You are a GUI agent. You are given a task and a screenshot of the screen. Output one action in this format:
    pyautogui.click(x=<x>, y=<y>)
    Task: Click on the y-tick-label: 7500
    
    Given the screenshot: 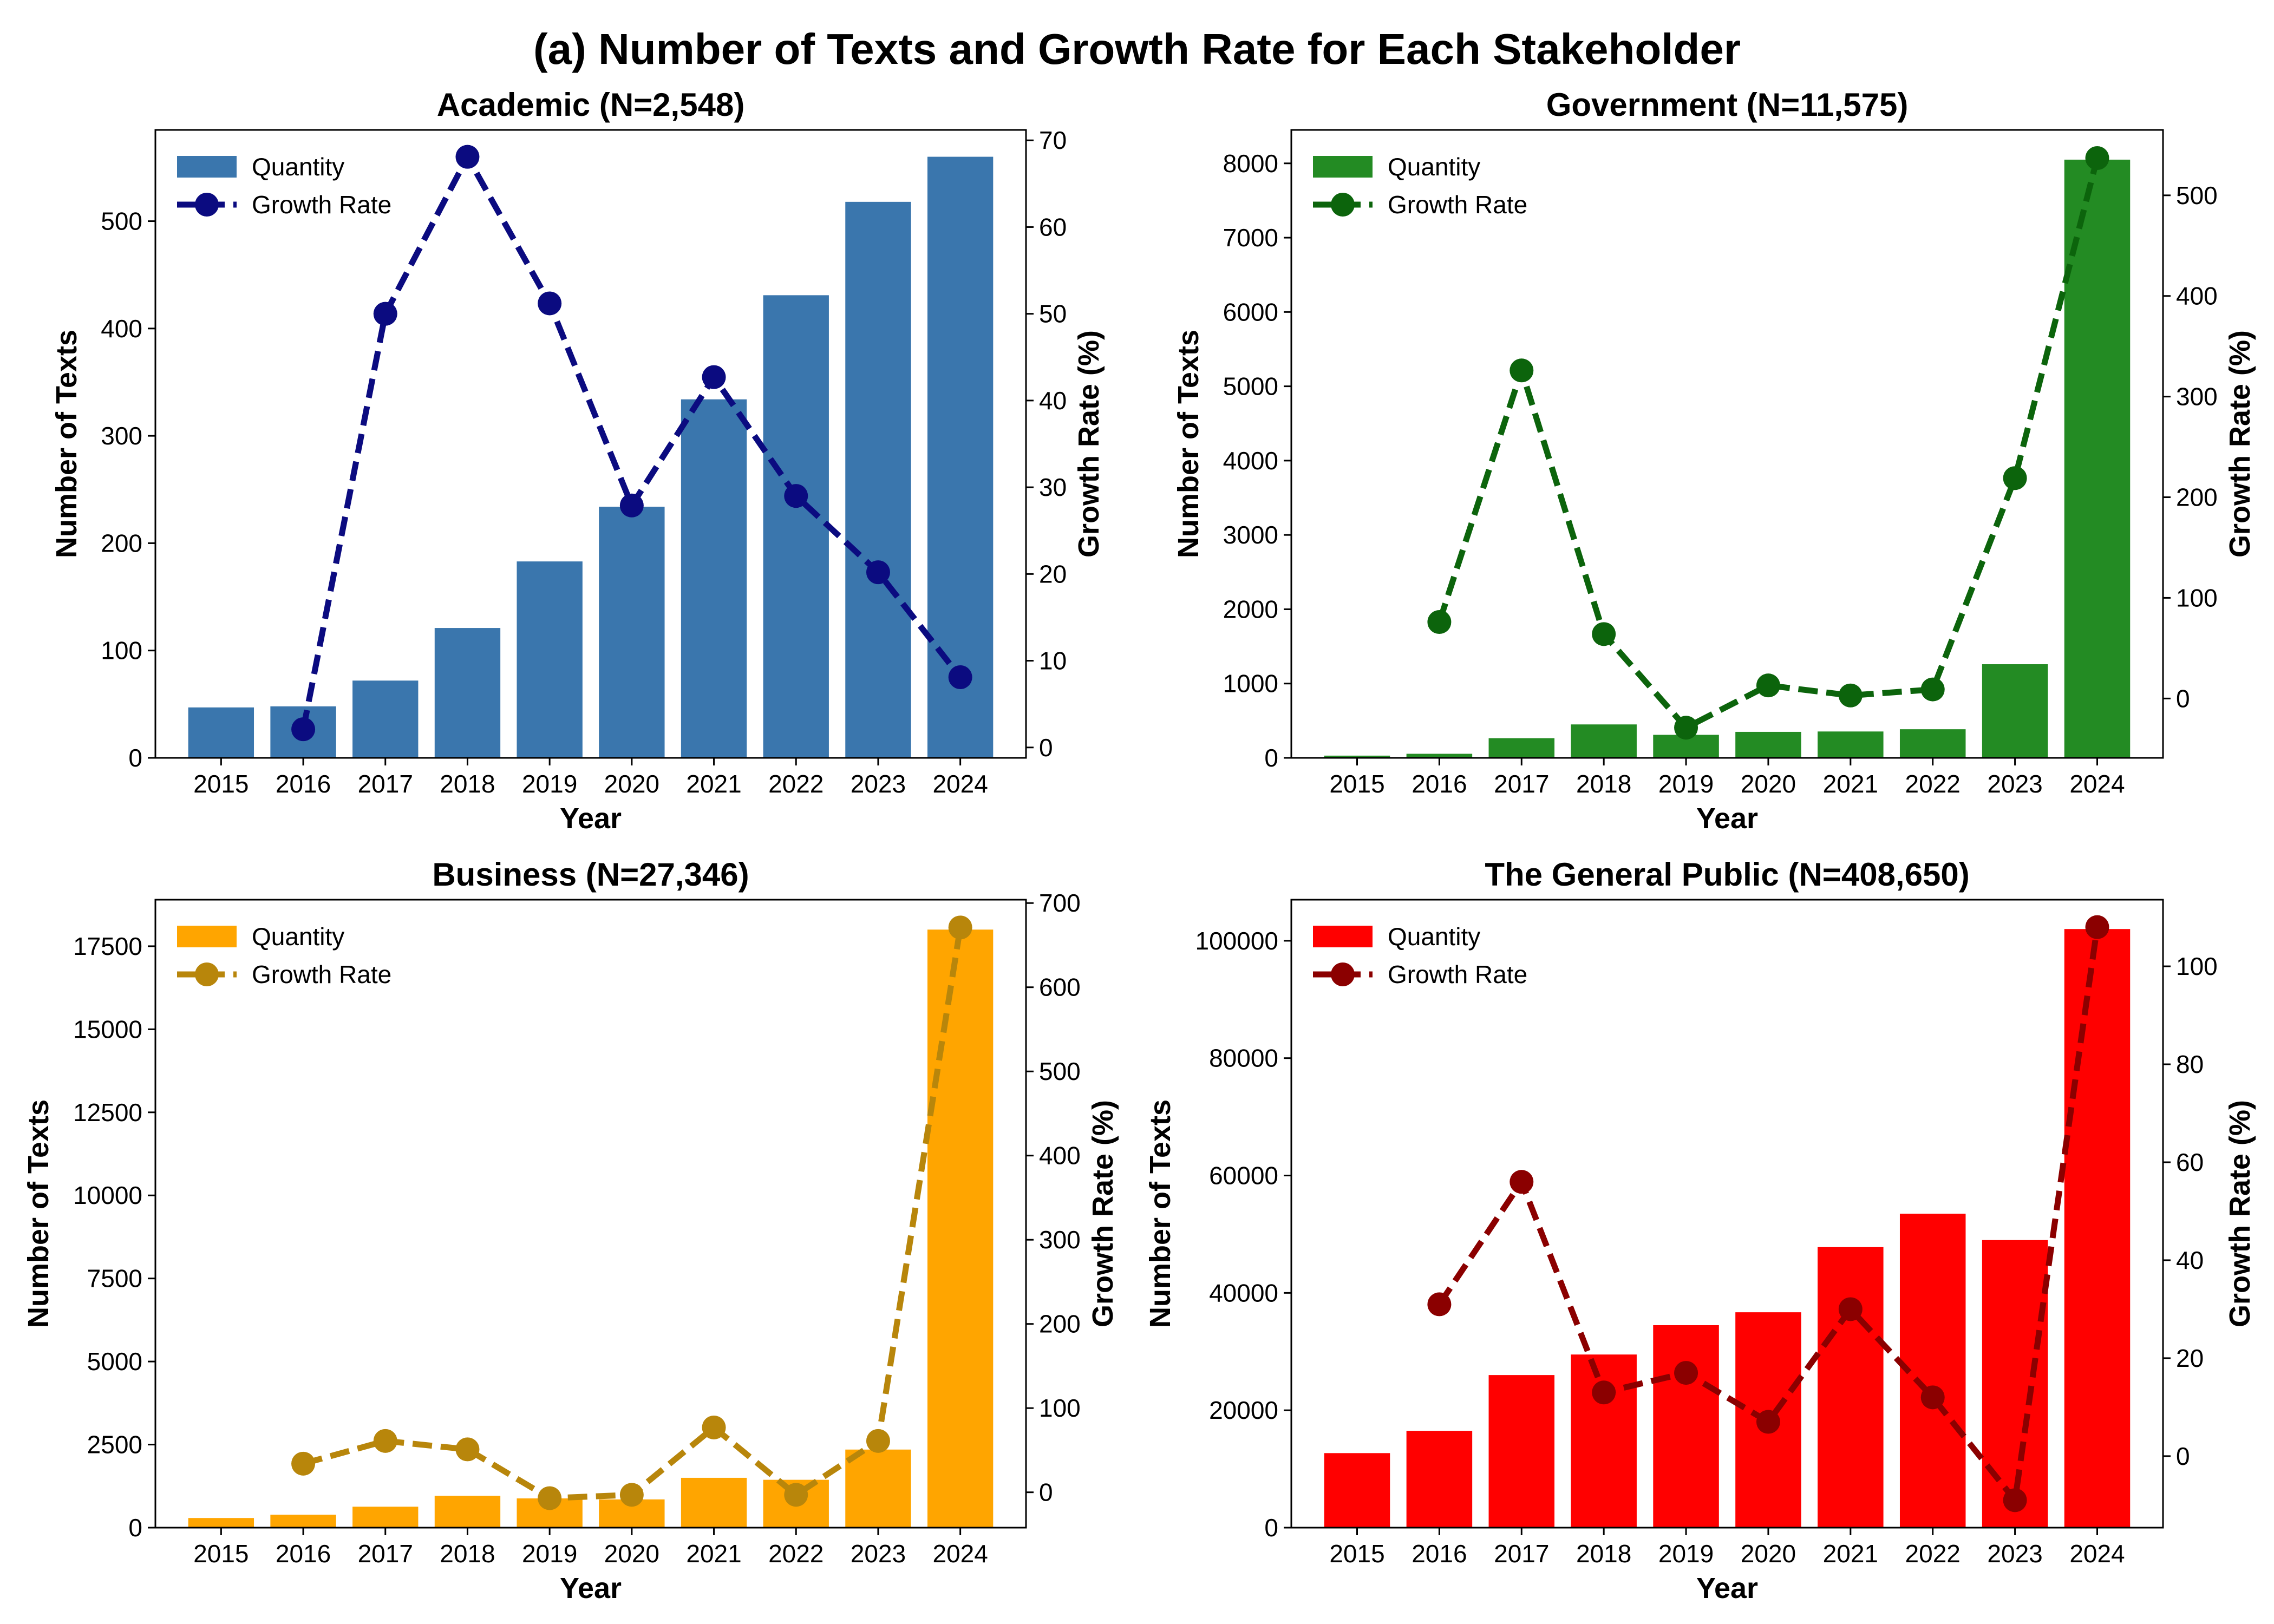 What is the action you would take?
    pyautogui.click(x=115, y=1279)
    